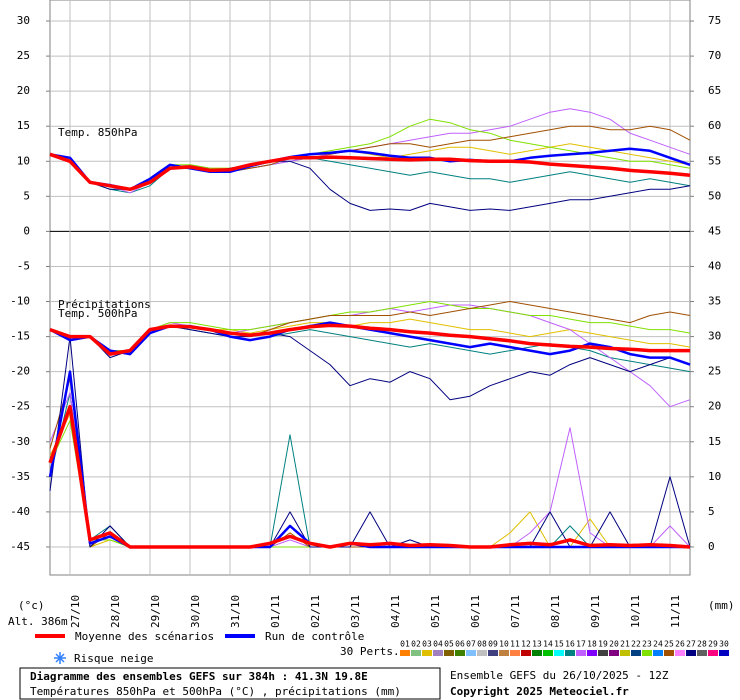 This screenshot has width=740, height=700. I want to click on y2-tick-label: 20, so click(714, 406).